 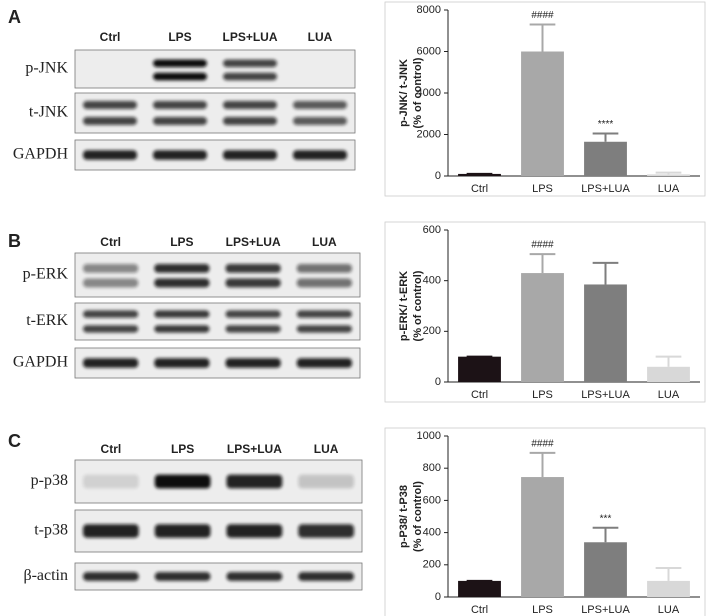 What do you see at coordinates (49, 112) in the screenshot?
I see `row-label: t-JNK` at bounding box center [49, 112].